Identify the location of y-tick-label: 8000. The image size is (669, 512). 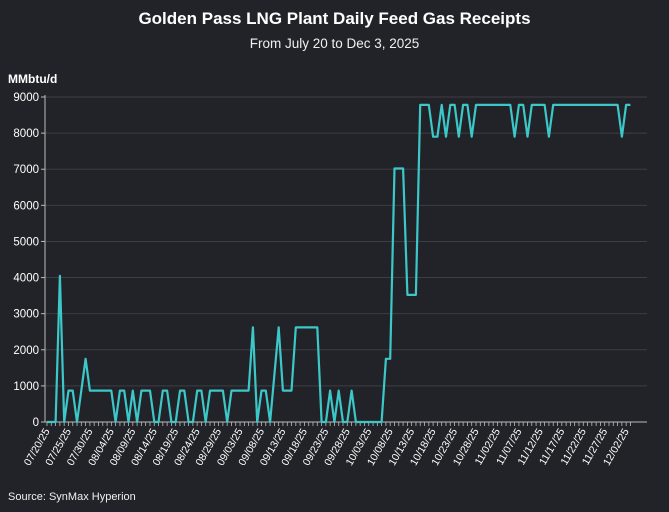
(26, 134).